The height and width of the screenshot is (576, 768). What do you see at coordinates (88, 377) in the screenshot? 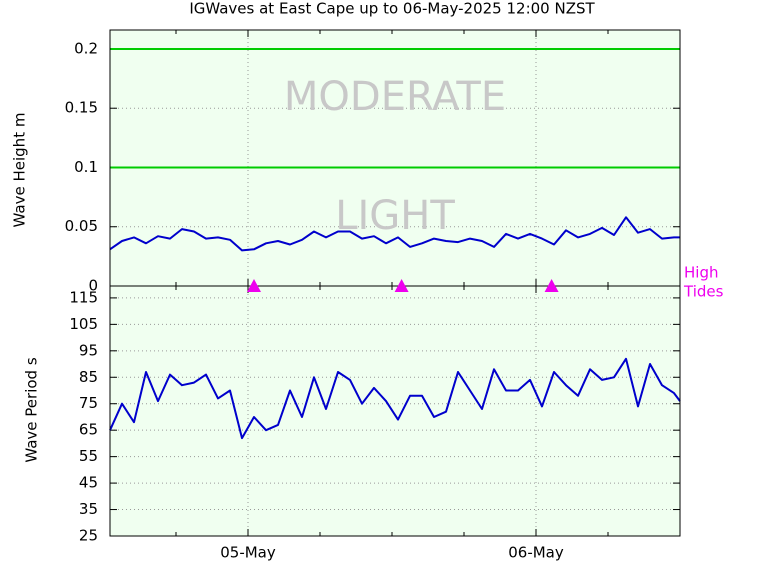
I see `y-tick-label: 85` at bounding box center [88, 377].